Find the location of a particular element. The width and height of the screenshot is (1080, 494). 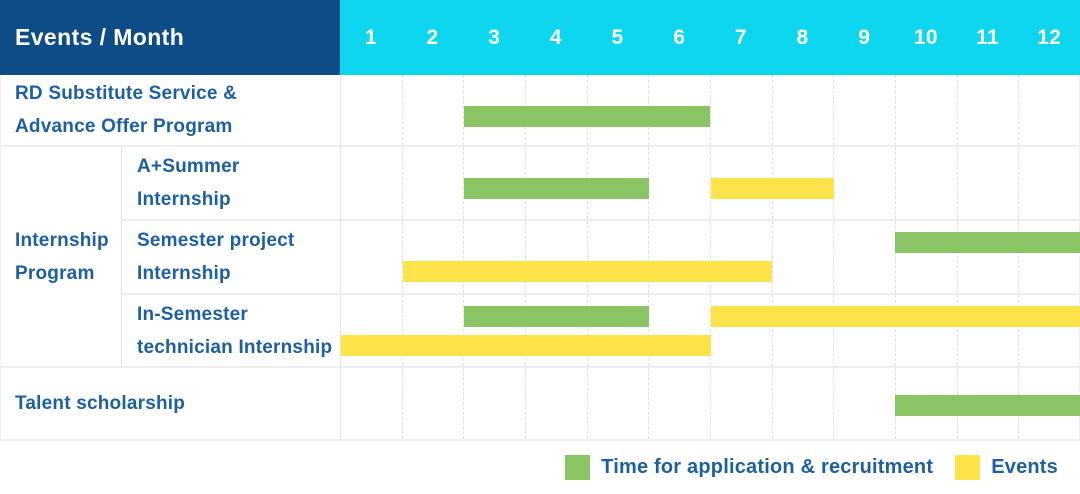

month-label: 6 is located at coordinates (679, 37).